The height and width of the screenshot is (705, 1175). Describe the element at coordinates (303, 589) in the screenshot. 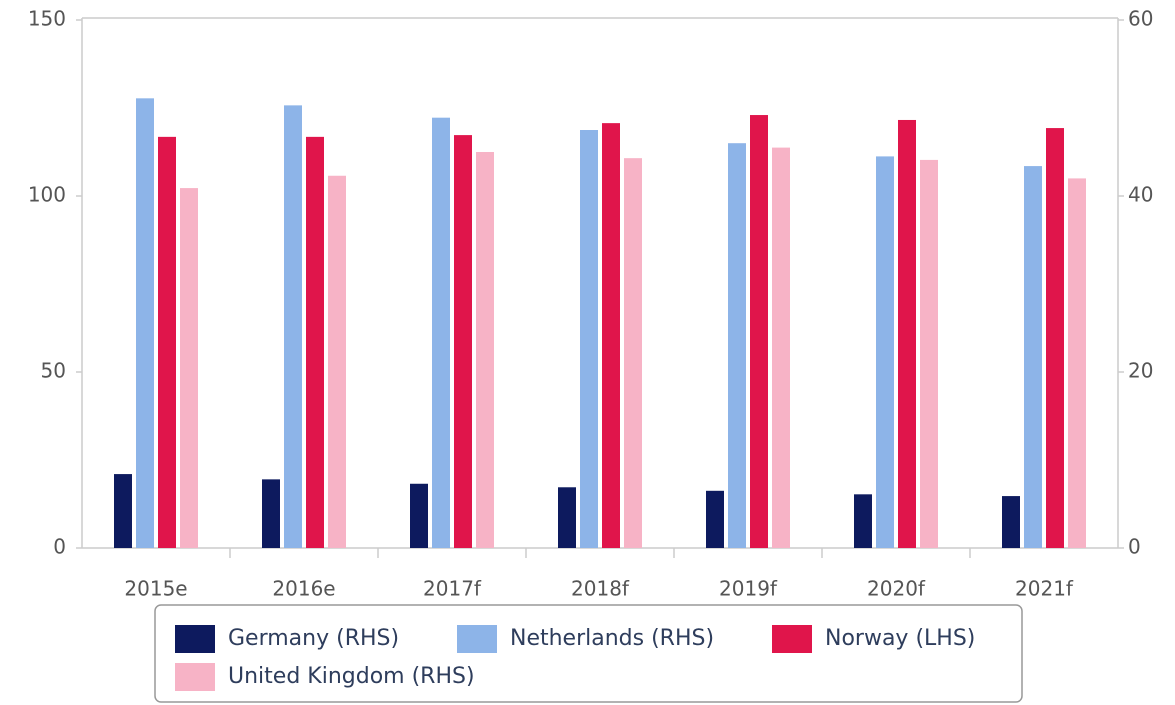

I see `x-tick-label: 2016e` at that location.